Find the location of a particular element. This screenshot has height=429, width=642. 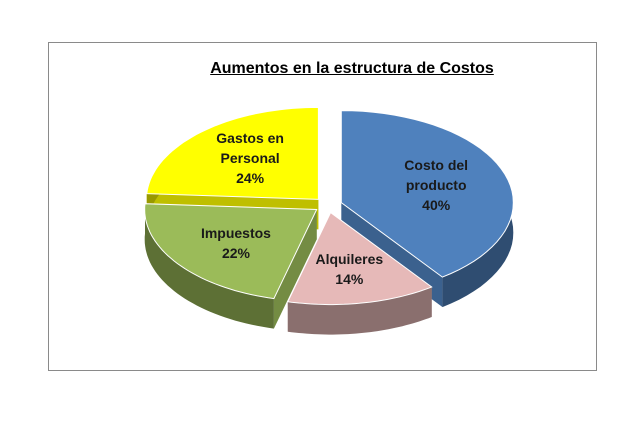

value-label: 24% is located at coordinates (250, 177).